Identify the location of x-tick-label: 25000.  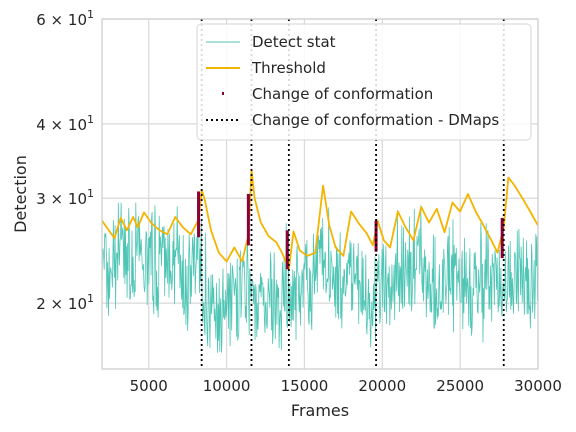
(460, 386).